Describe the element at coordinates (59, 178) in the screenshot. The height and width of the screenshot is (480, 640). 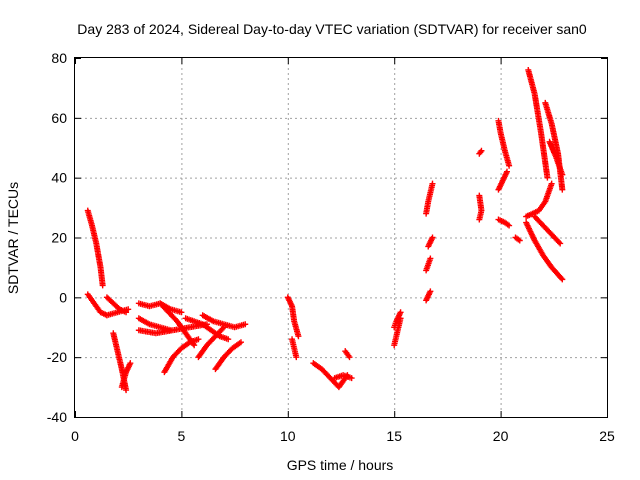
I see `y-tick-label: 40` at that location.